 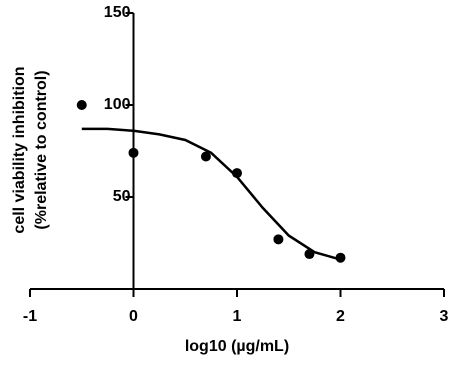 I want to click on y-tick-label: 50, so click(x=122, y=196).